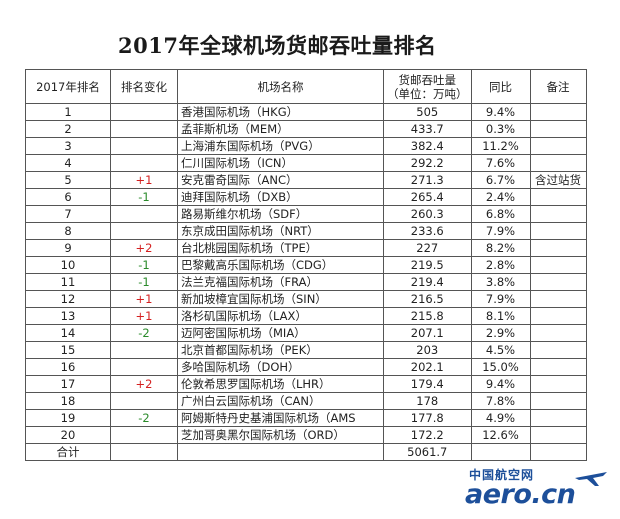 The width and height of the screenshot is (620, 519). What do you see at coordinates (68, 452) in the screenshot?
I see `total-label: 合计` at bounding box center [68, 452].